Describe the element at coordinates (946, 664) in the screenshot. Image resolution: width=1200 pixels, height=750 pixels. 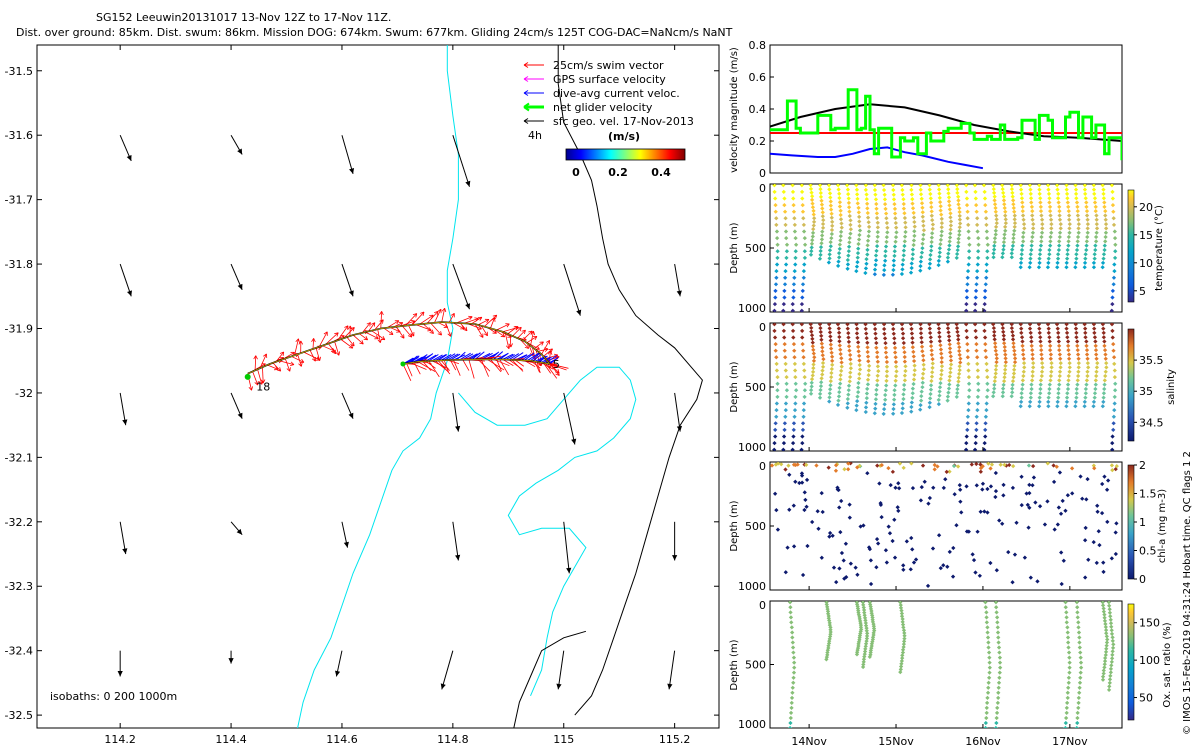
I see `oxygen-frame` at that location.